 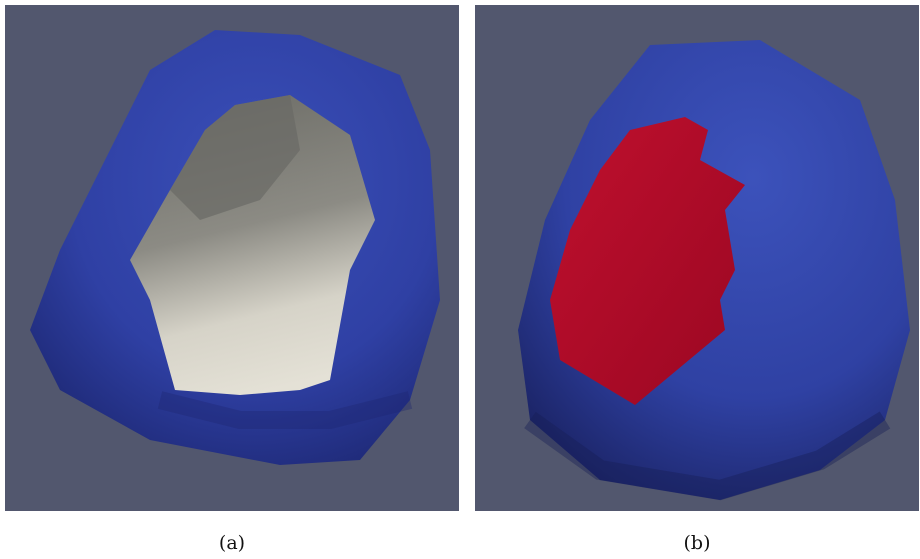 What do you see at coordinates (647, 261) in the screenshot?
I see `highlighted-region` at bounding box center [647, 261].